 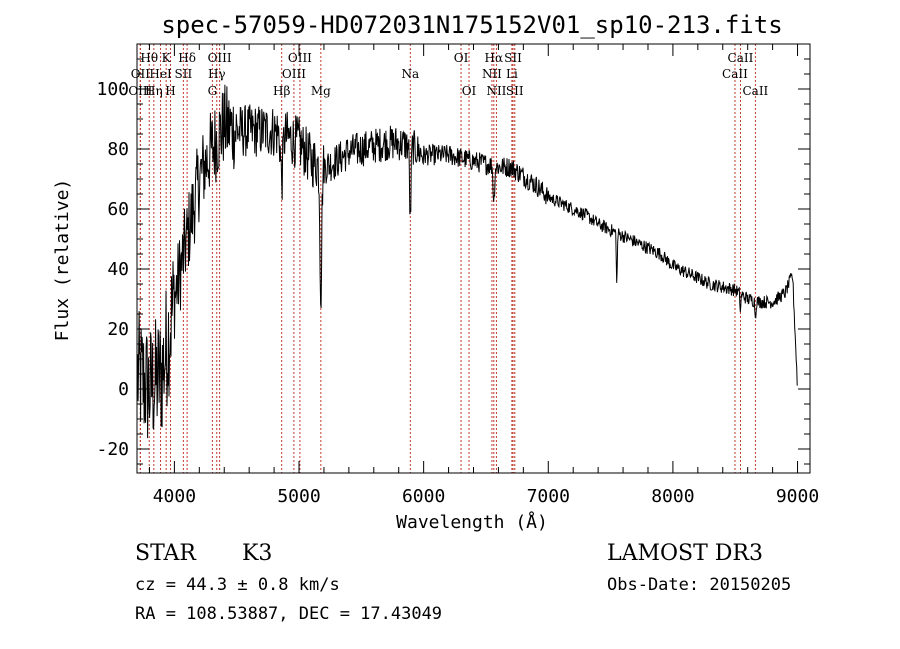 I want to click on y-tick-label: 80, so click(x=118, y=149).